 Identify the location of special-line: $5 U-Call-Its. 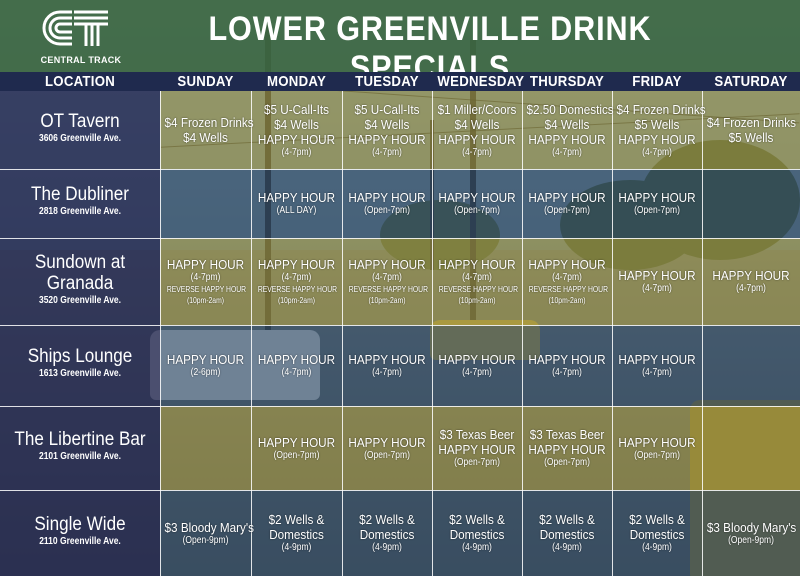
(387, 109).